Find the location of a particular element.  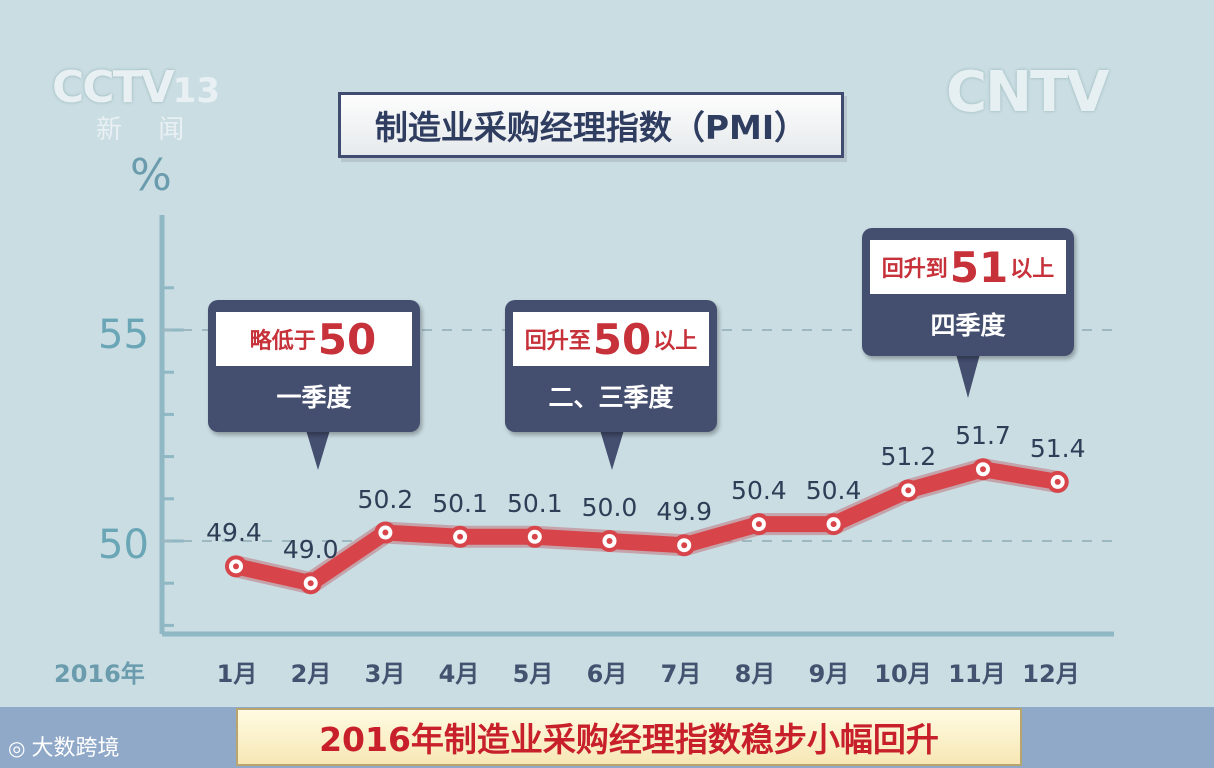

x-tick-label: 4月 is located at coordinates (459, 674).